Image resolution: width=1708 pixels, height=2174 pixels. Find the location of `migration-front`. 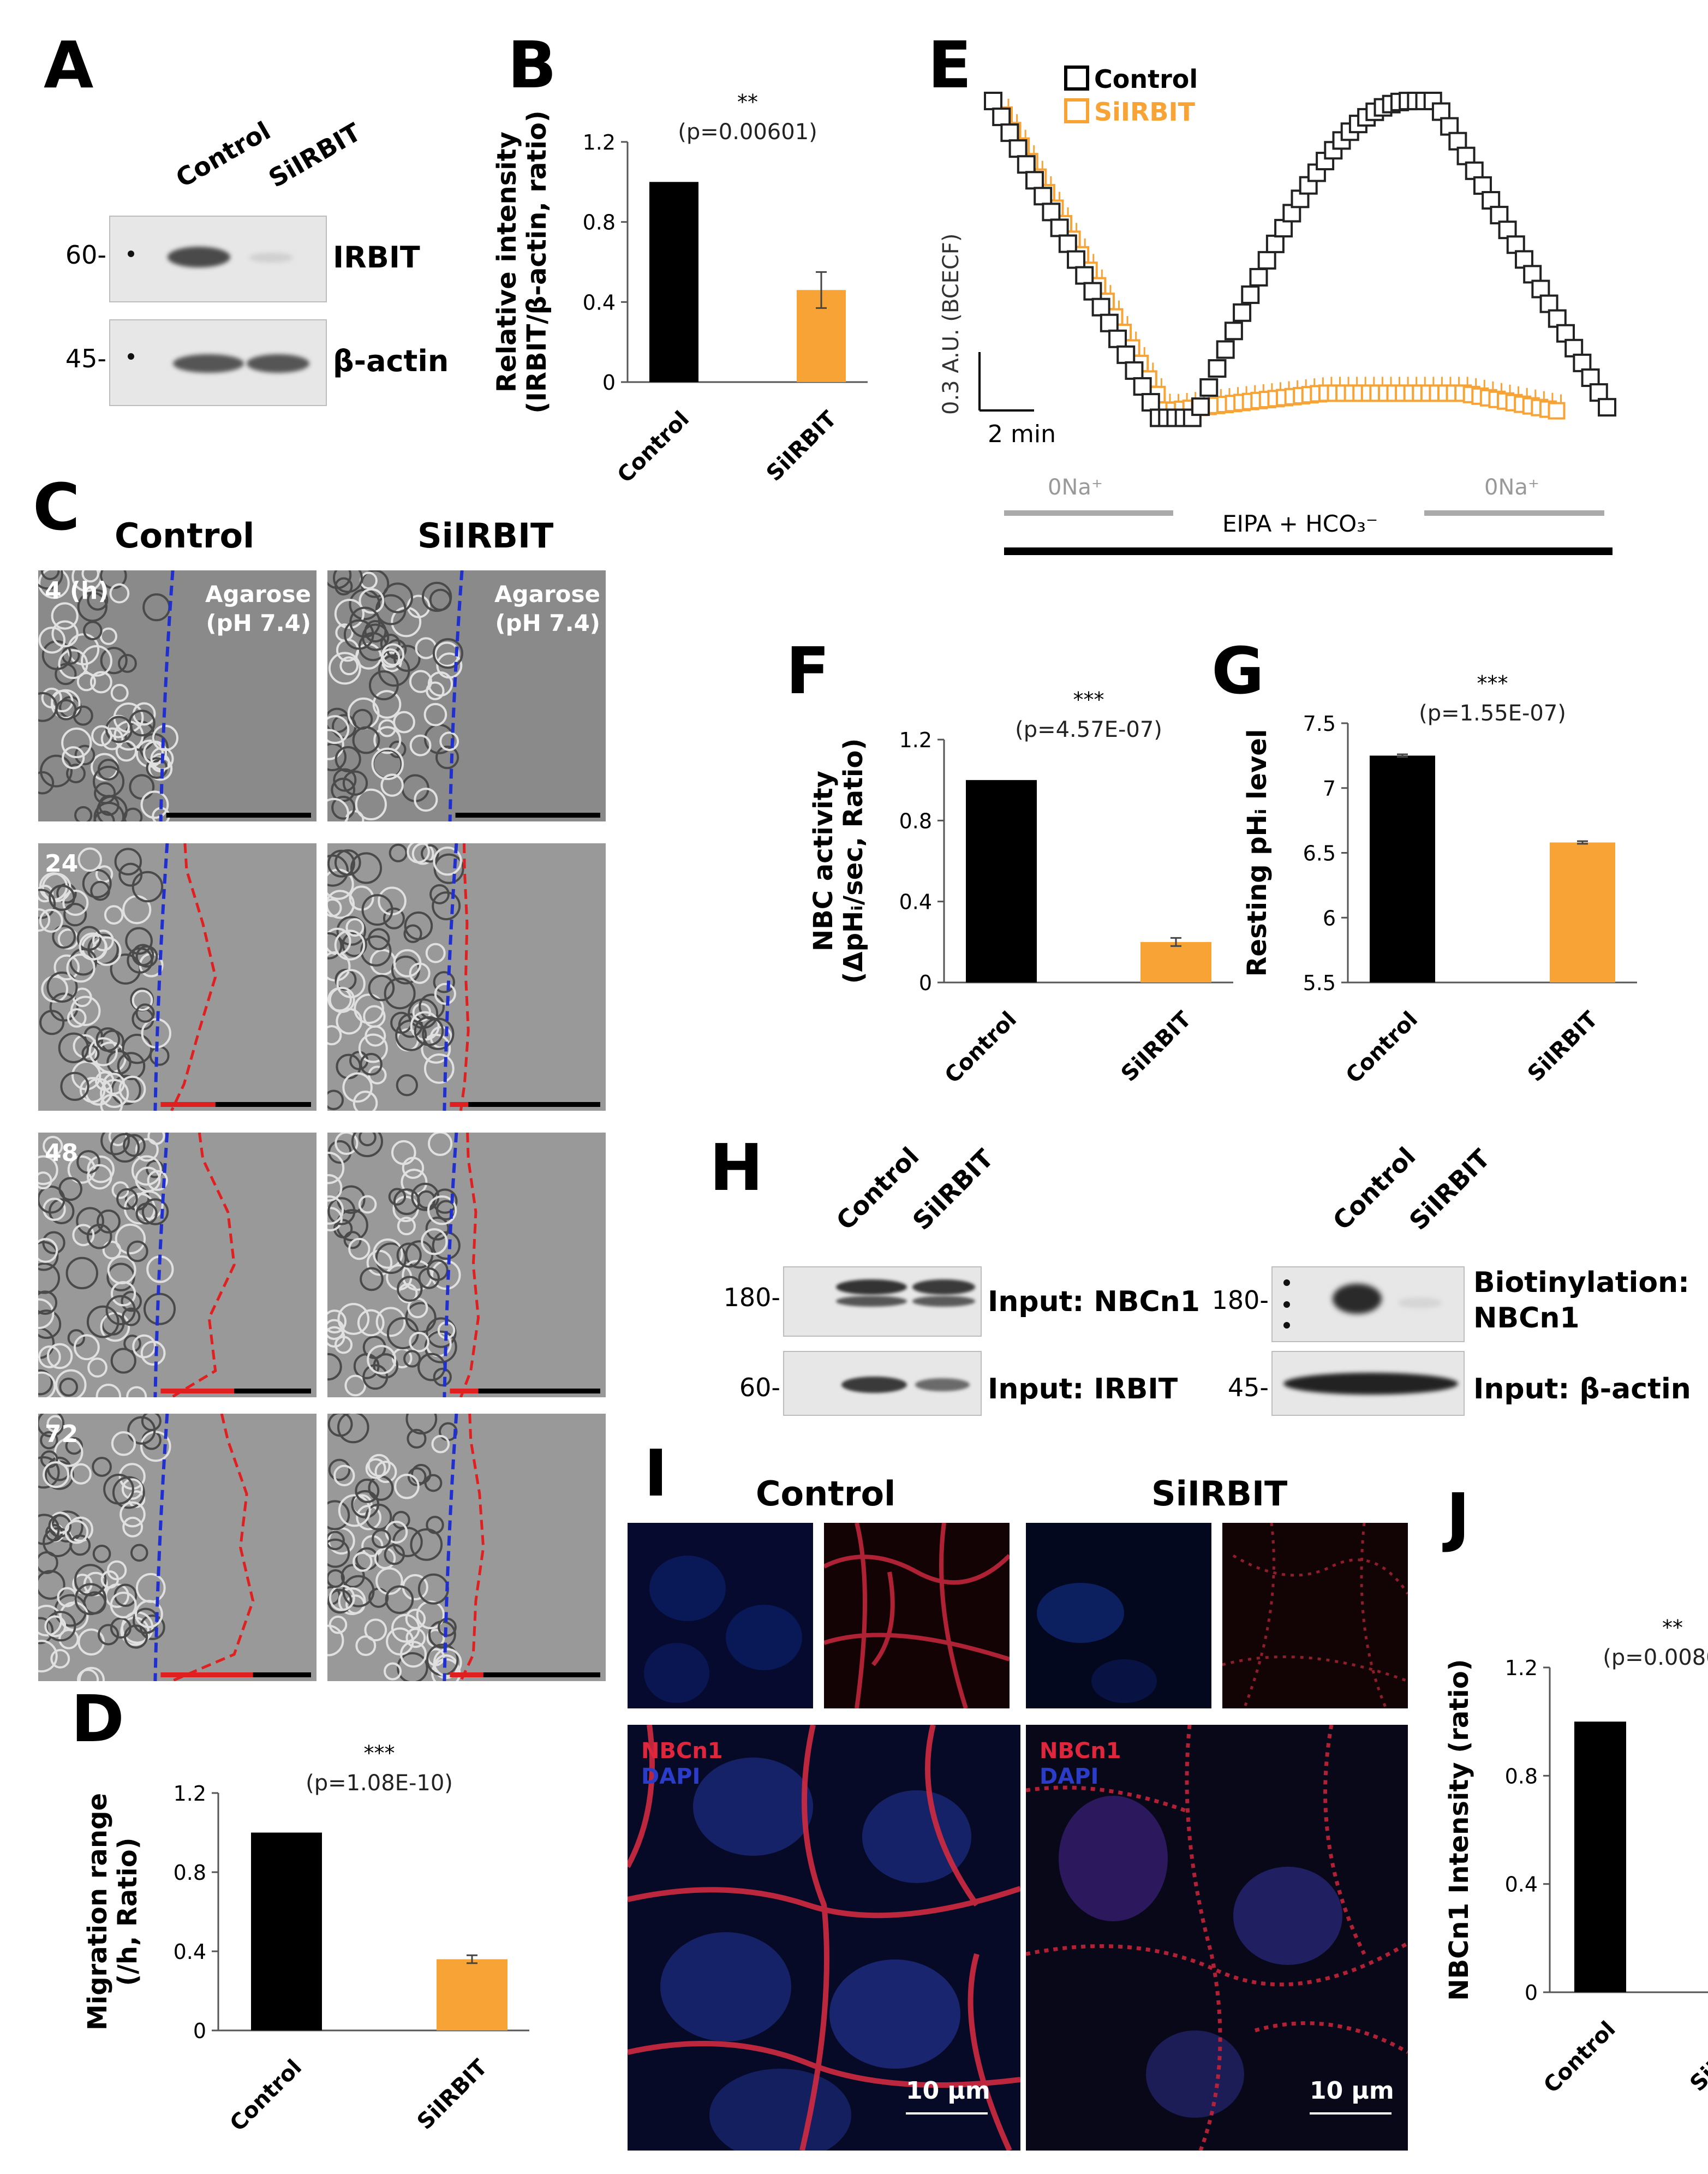

migration-front is located at coordinates (464, 977).